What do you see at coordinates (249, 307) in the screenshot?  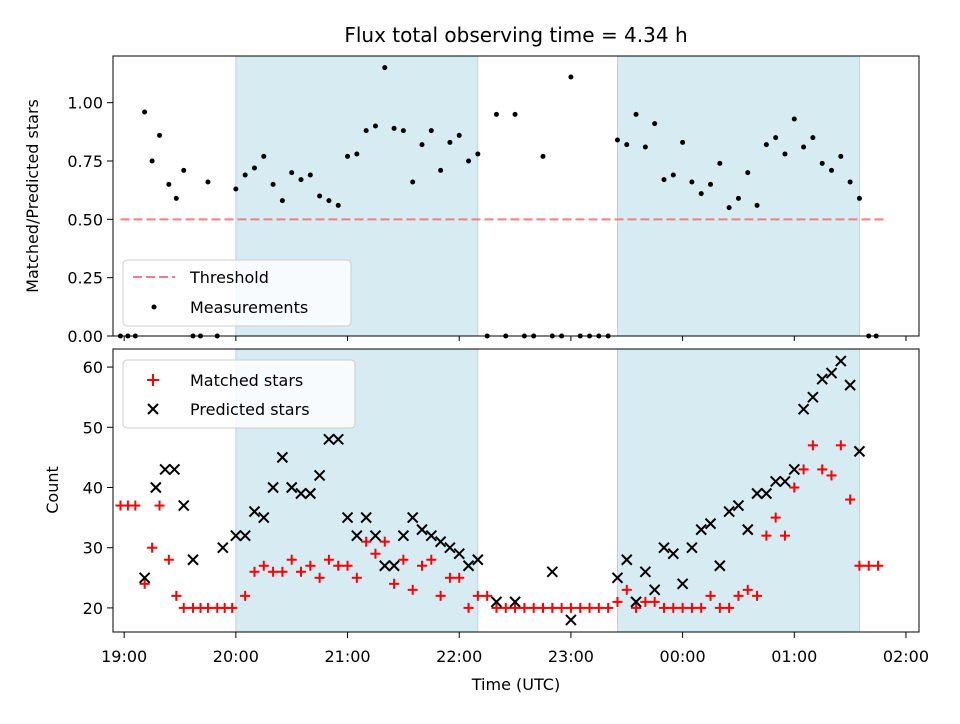 I see `legend-measurements-label: Measurements` at bounding box center [249, 307].